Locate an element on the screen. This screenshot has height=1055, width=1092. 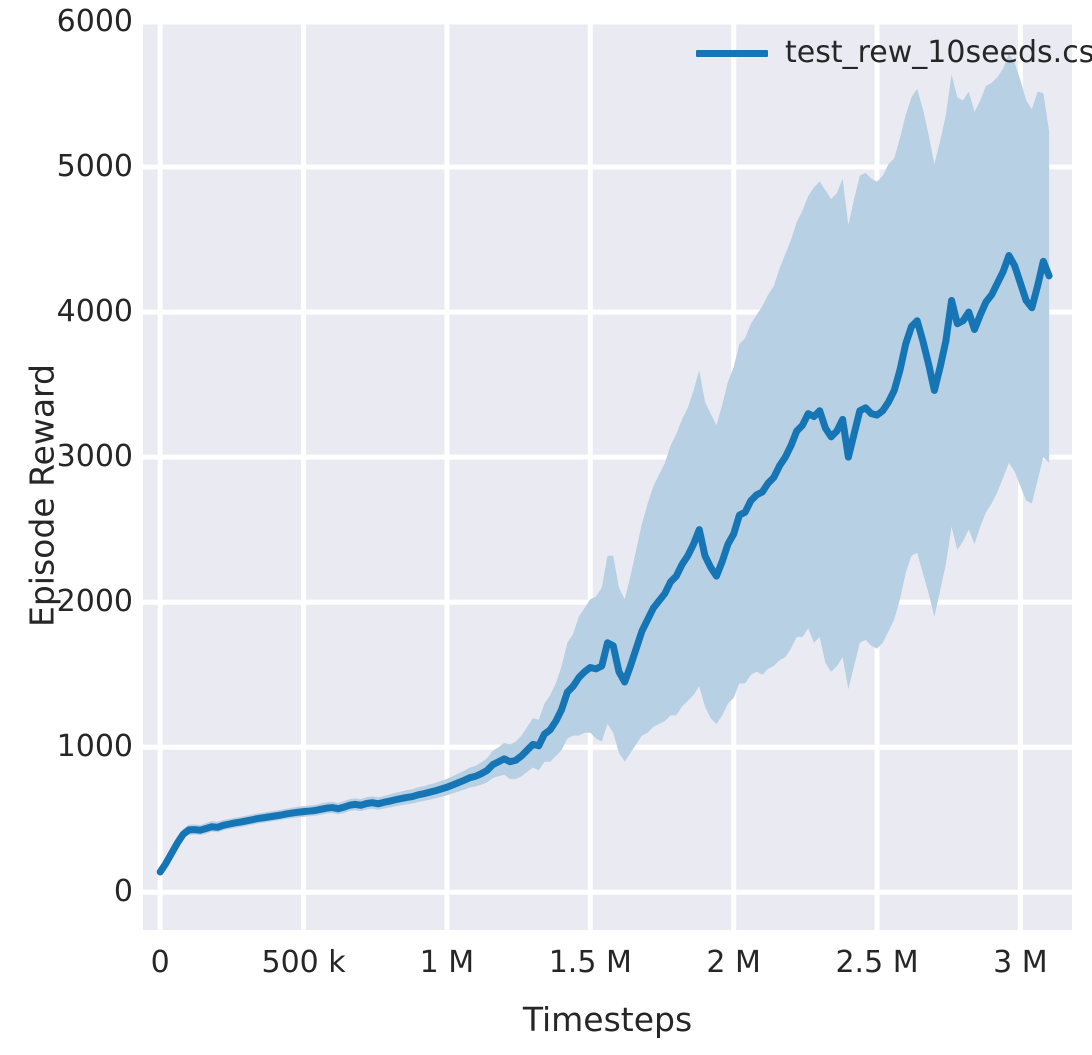
legend-line-swatch is located at coordinates (732, 53).